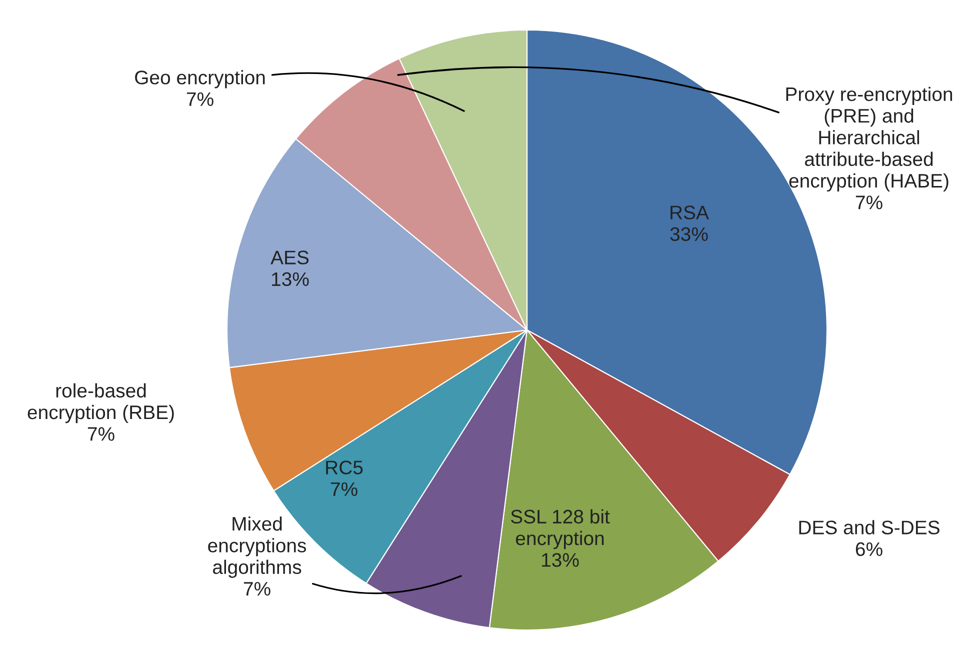 The height and width of the screenshot is (648, 961). I want to click on slice-label: RC5, so click(344, 467).